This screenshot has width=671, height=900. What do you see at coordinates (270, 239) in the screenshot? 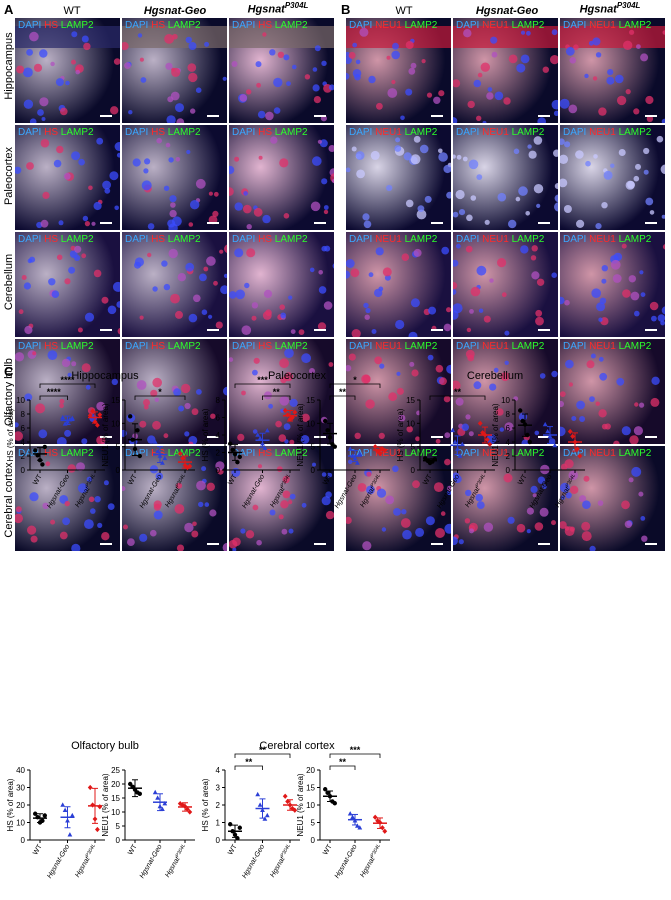
I see `stain-label: DAPI HS LAMP2` at bounding box center [270, 239].